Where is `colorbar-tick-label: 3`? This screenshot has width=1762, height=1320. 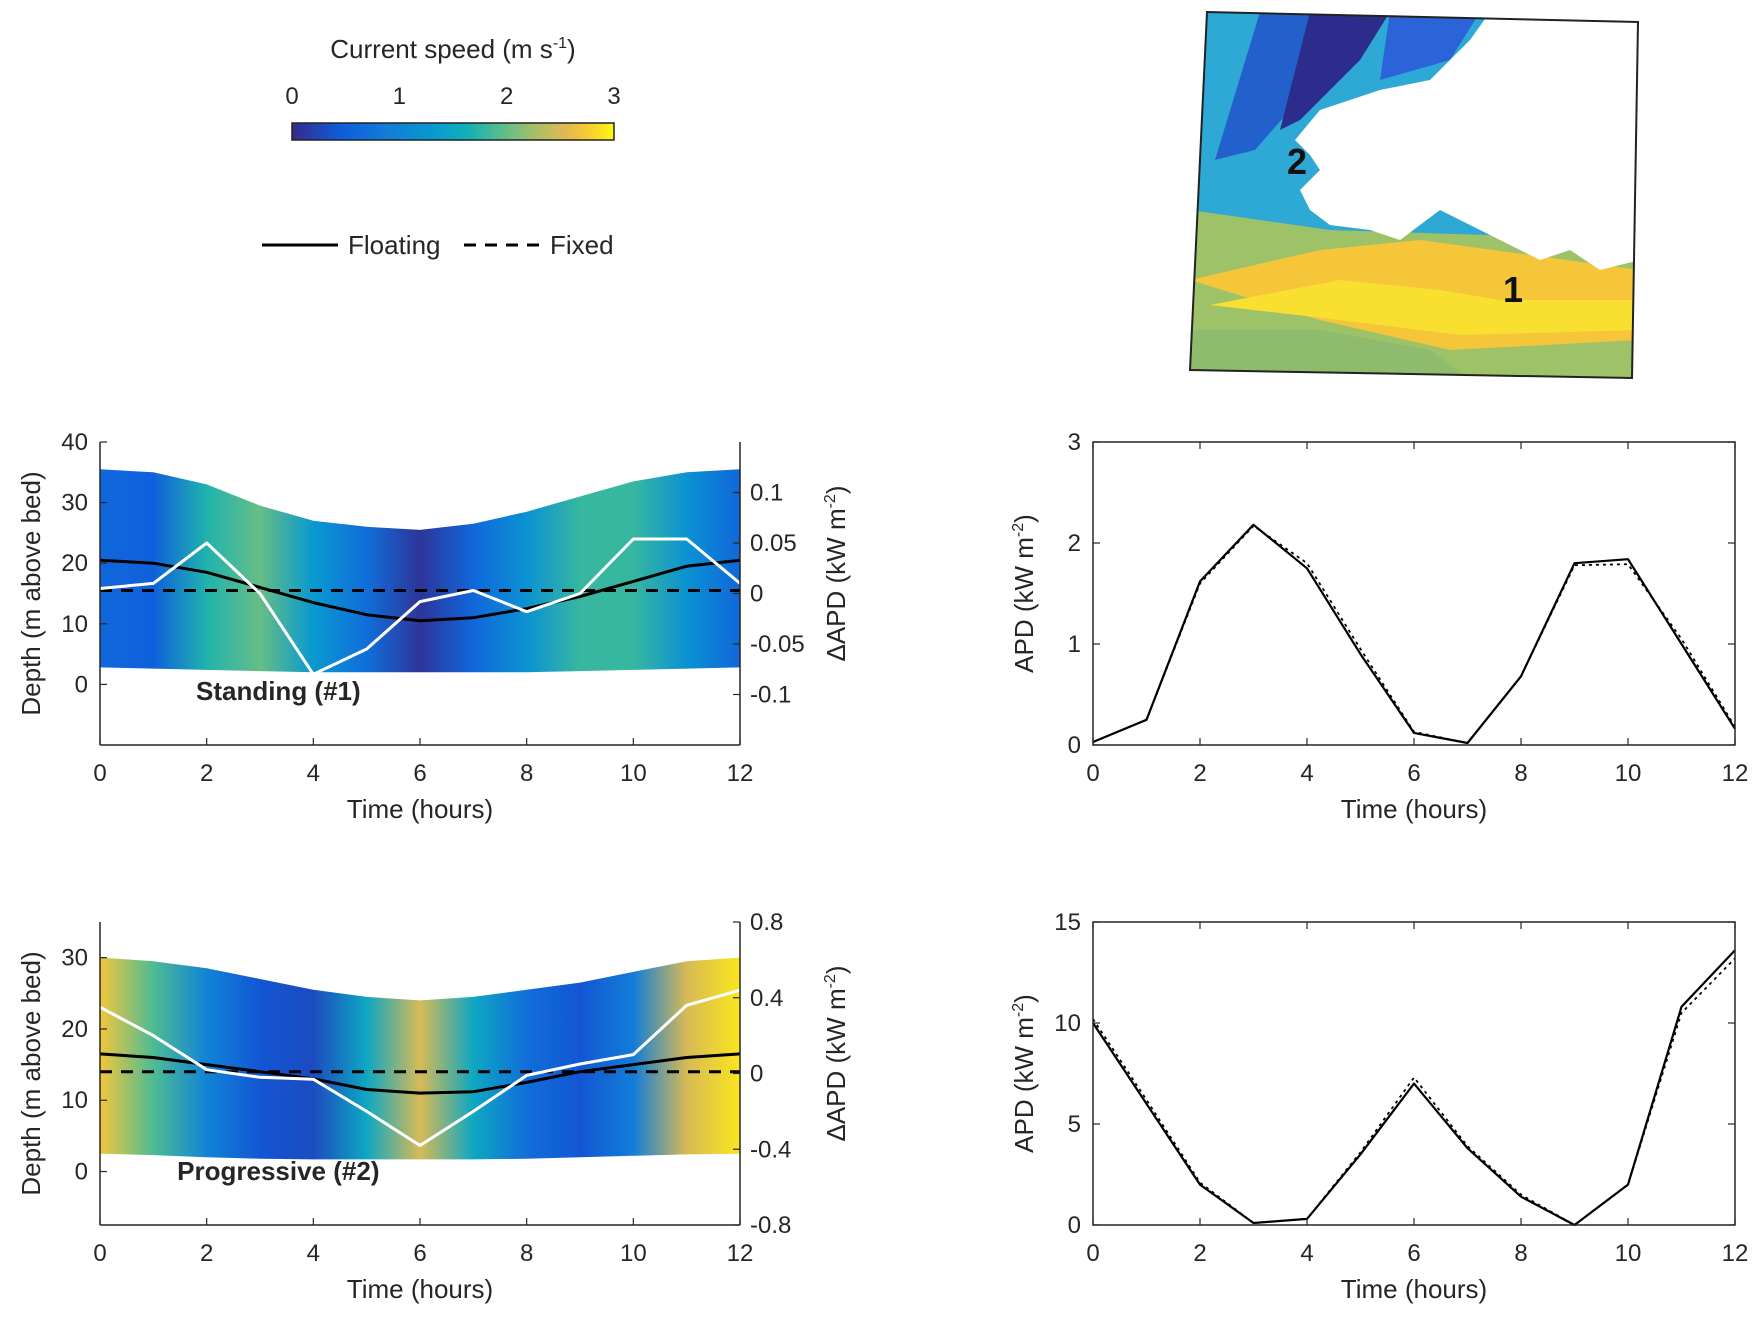 colorbar-tick-label: 3 is located at coordinates (613, 96).